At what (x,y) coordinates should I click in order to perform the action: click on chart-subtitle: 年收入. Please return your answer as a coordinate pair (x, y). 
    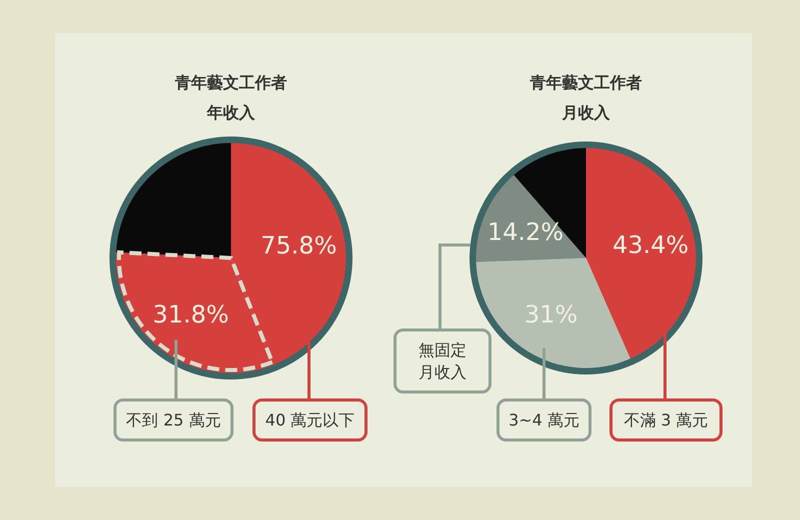
    Looking at the image, I should click on (231, 112).